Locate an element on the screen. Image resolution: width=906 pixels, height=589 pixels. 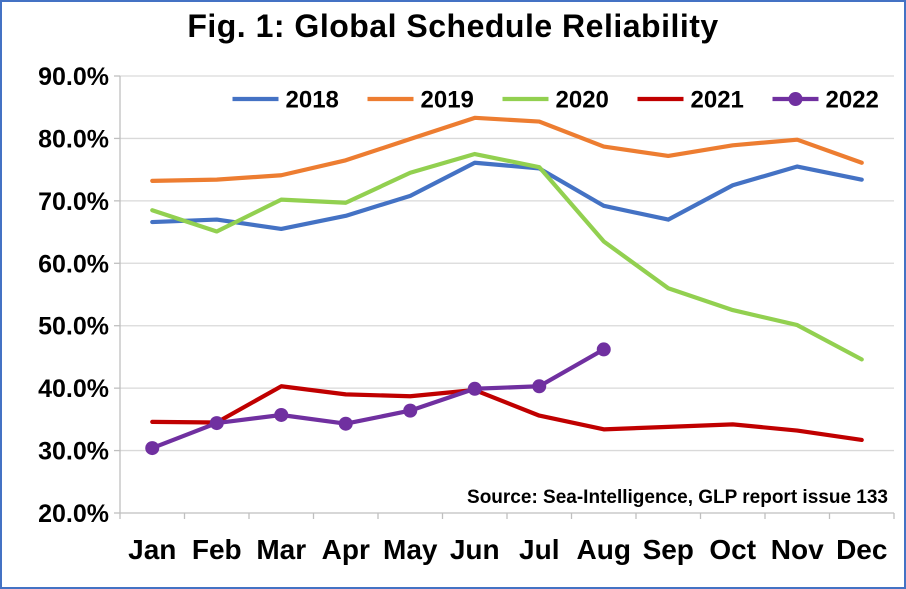
y-axis-label: 20.0% is located at coordinates (73, 514).